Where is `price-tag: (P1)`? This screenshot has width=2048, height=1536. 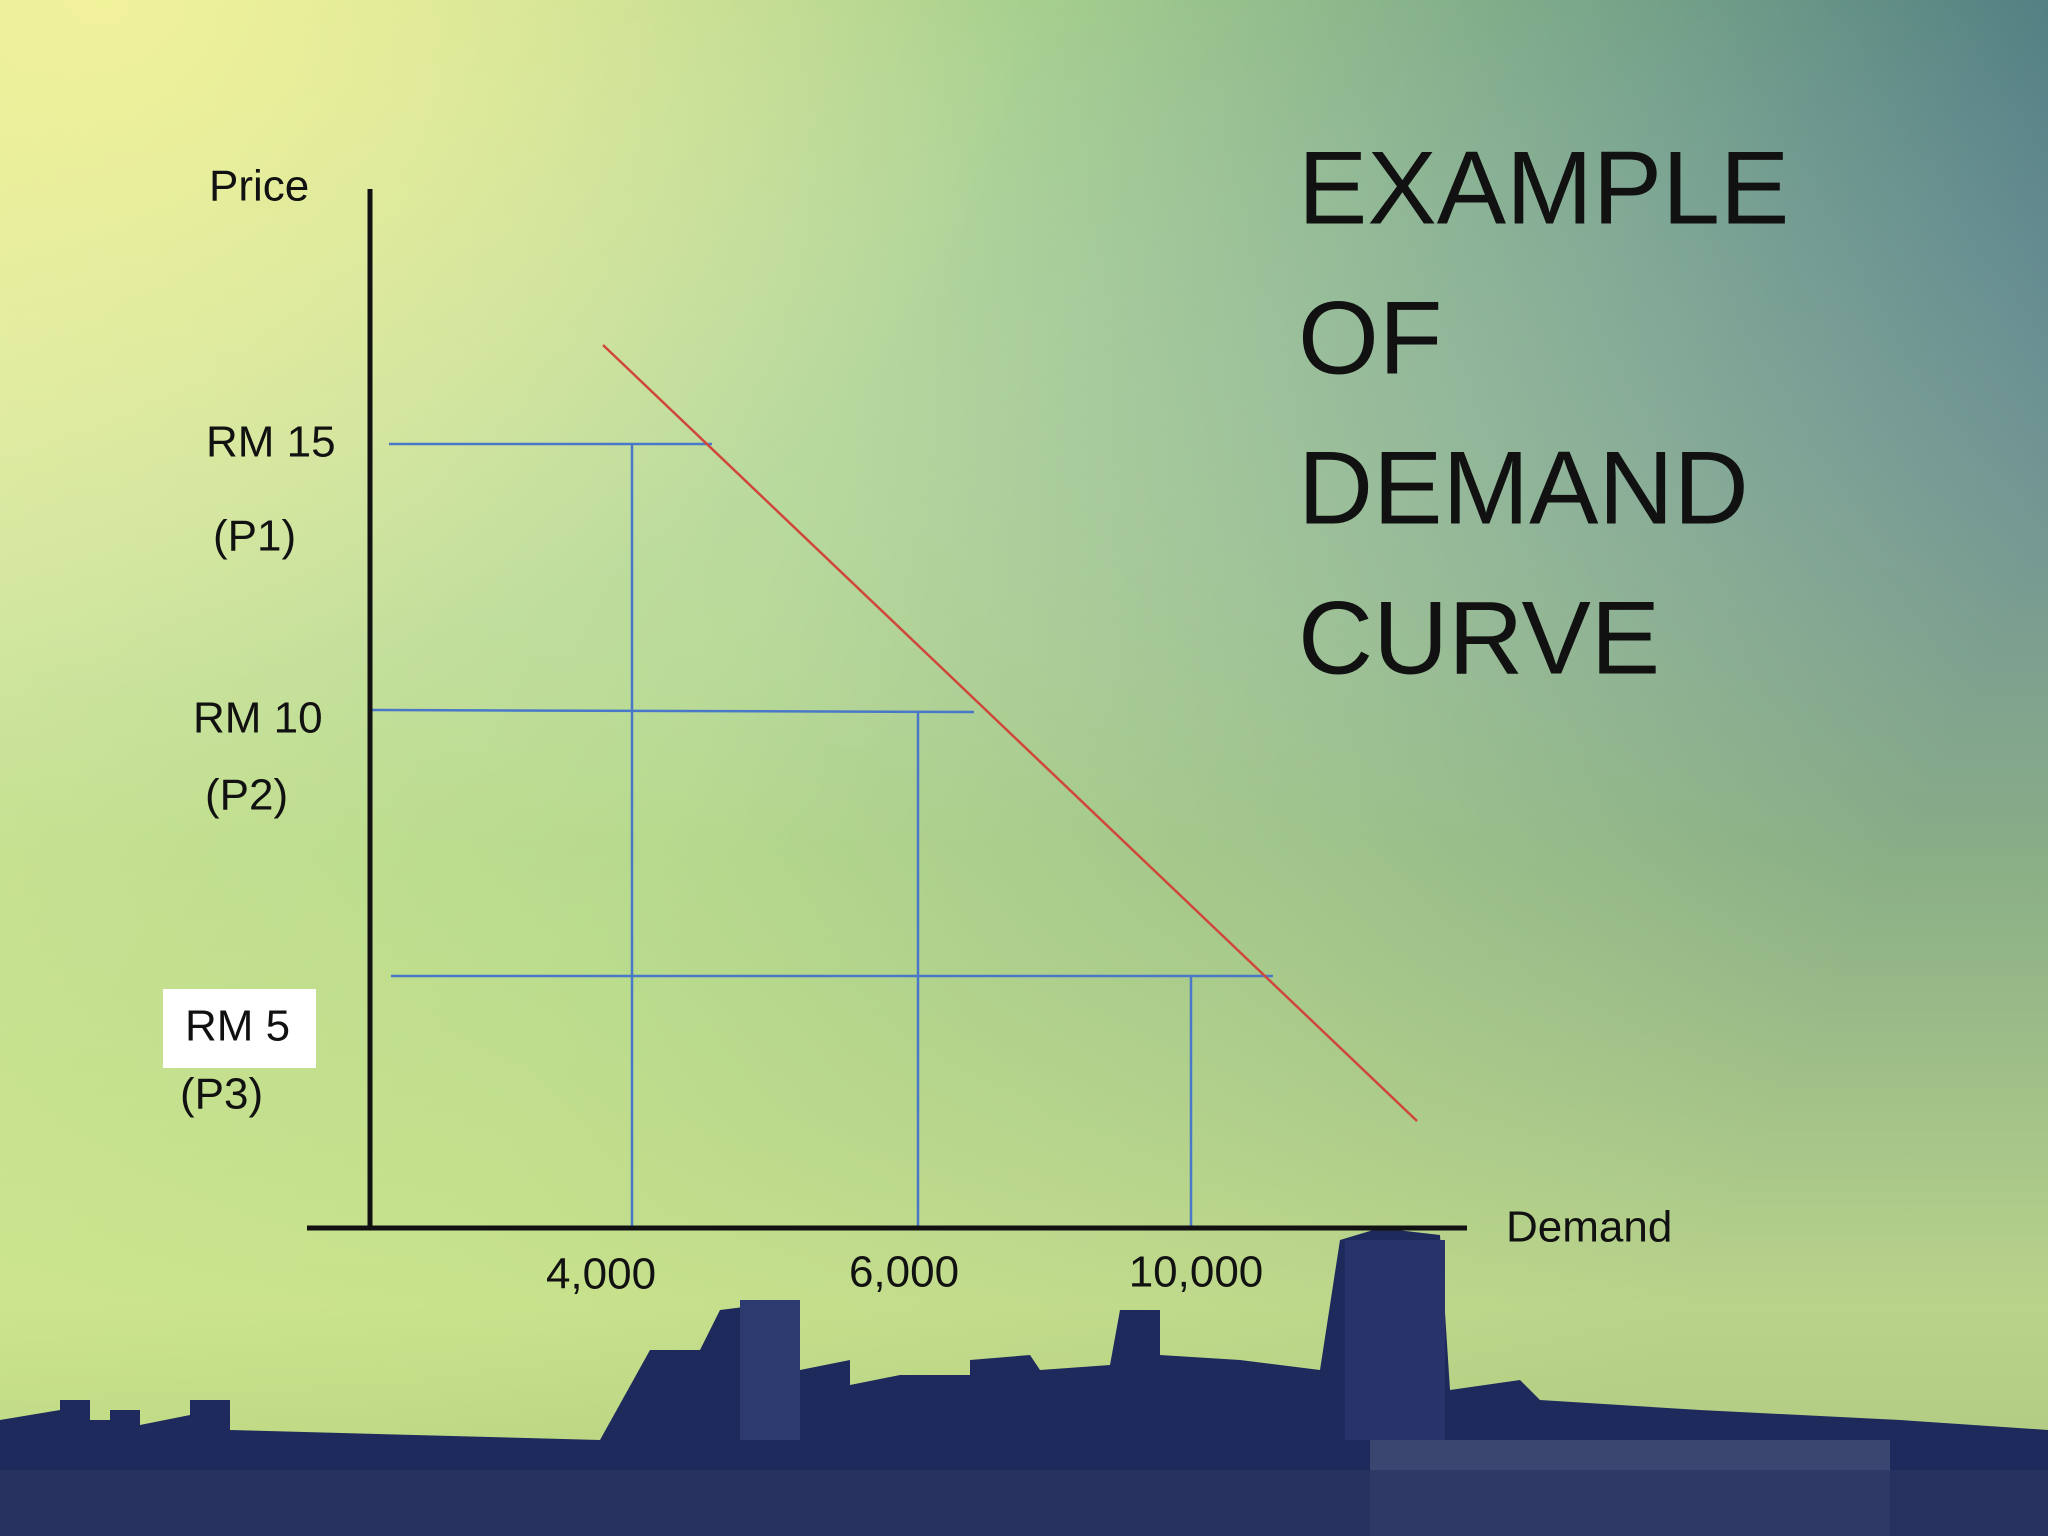 price-tag: (P1) is located at coordinates (254, 536).